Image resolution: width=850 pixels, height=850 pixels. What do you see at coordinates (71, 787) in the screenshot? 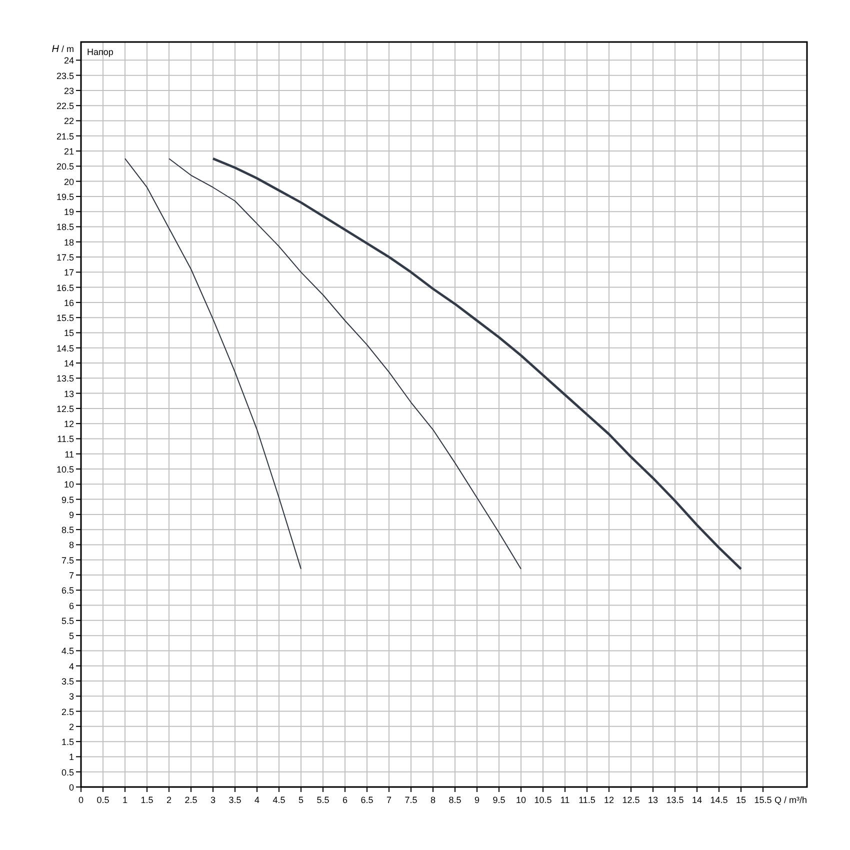
I see `y-tick-label: 0` at bounding box center [71, 787].